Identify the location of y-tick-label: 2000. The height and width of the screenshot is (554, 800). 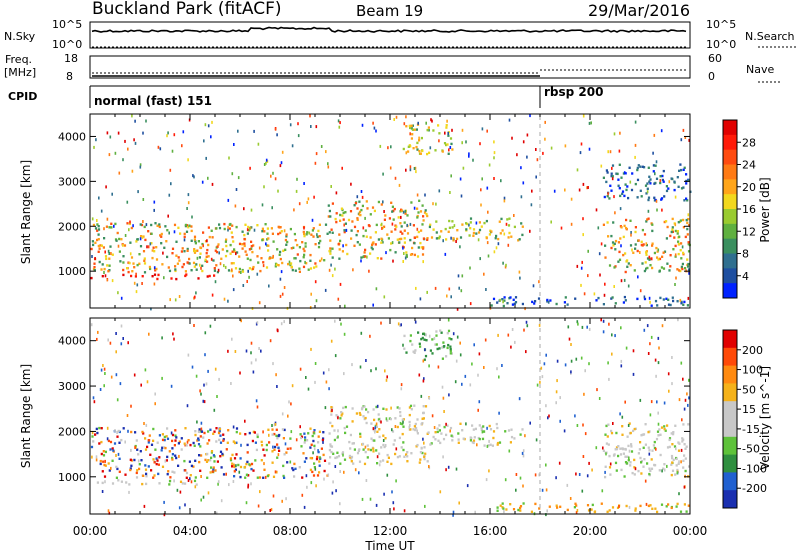
(72, 226).